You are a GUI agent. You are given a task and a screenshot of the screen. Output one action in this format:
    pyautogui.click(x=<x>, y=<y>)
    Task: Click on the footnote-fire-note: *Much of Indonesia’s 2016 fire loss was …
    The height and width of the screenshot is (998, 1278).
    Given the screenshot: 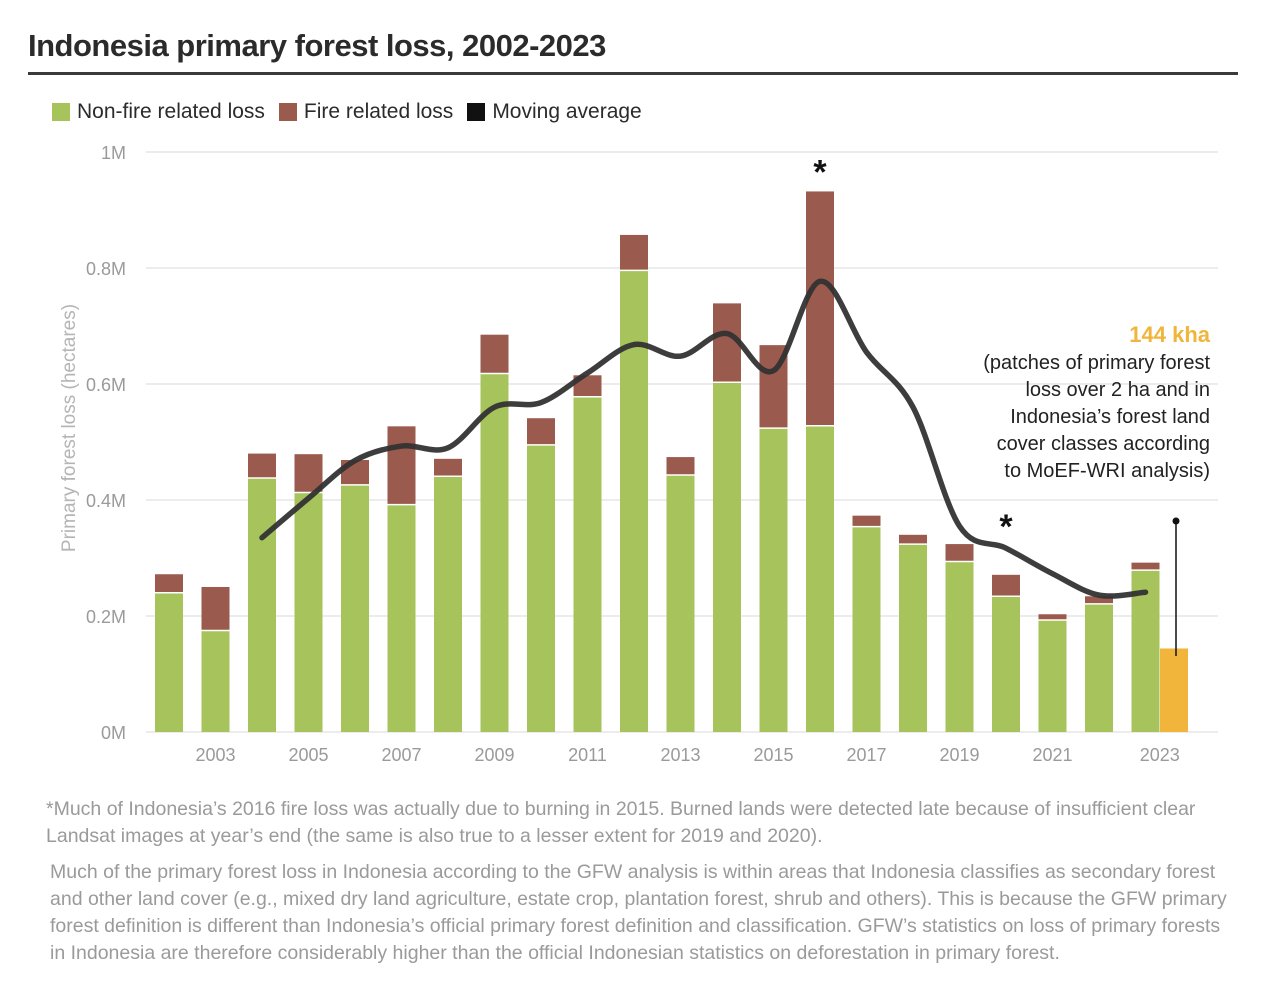 What is the action you would take?
    pyautogui.click(x=621, y=822)
    